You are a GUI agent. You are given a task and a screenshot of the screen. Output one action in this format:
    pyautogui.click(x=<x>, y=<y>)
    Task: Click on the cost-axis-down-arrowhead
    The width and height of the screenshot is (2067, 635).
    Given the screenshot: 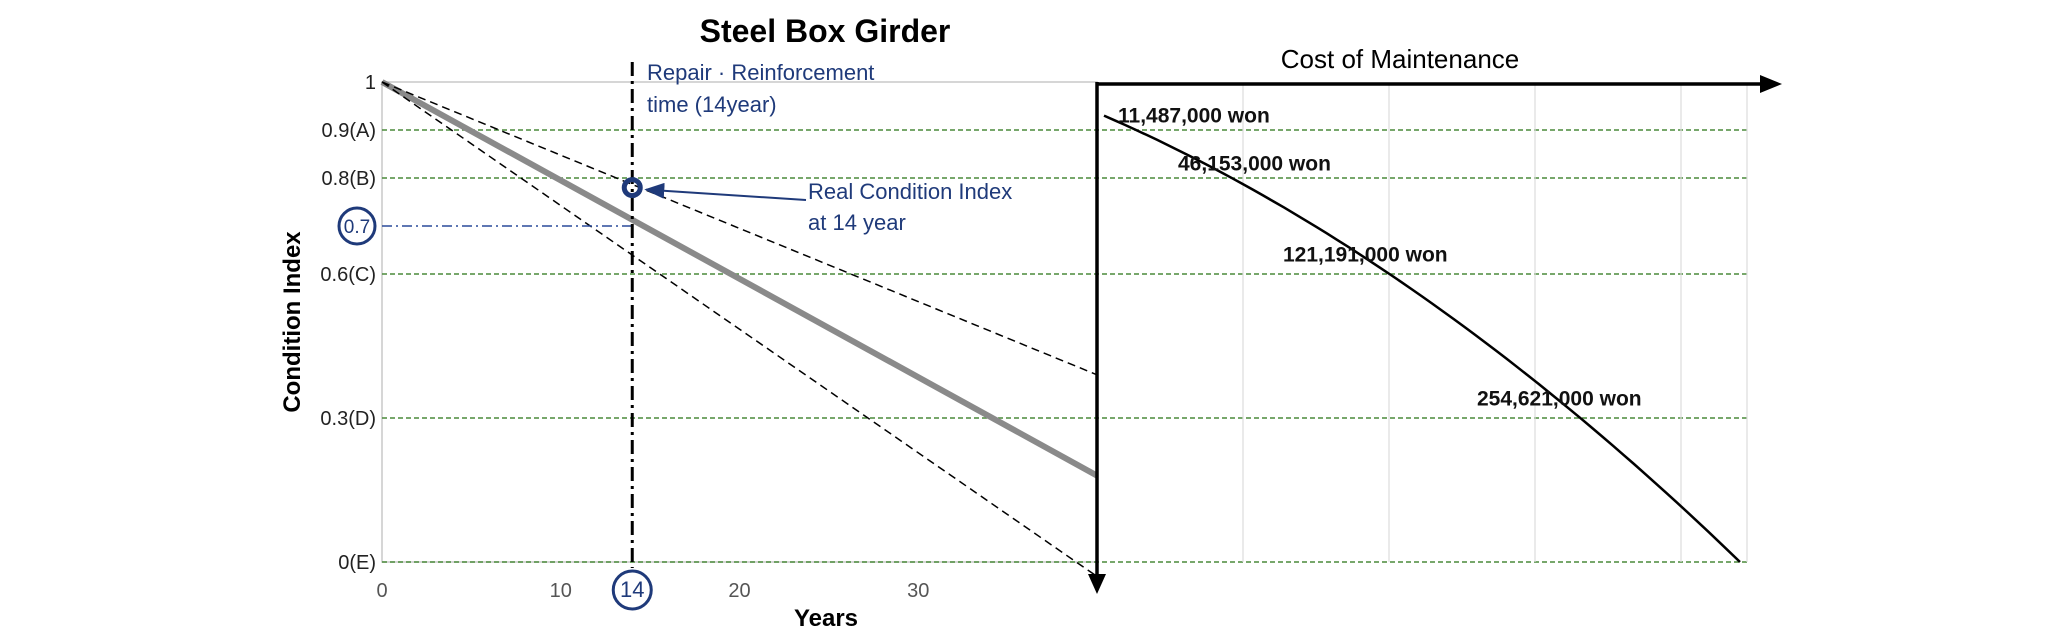 What is the action you would take?
    pyautogui.click(x=1097, y=584)
    